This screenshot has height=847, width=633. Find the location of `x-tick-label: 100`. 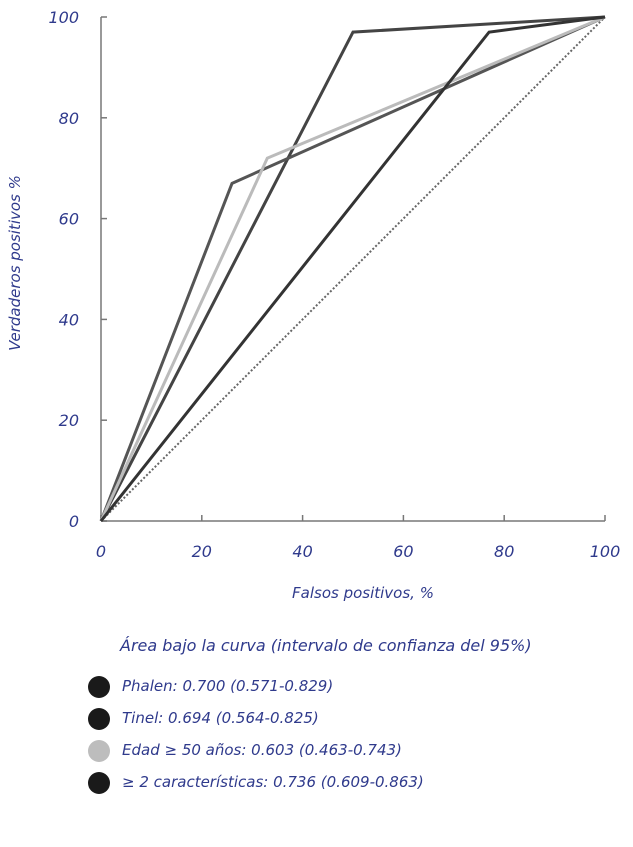

x-tick-label: 100 is located at coordinates (605, 551).